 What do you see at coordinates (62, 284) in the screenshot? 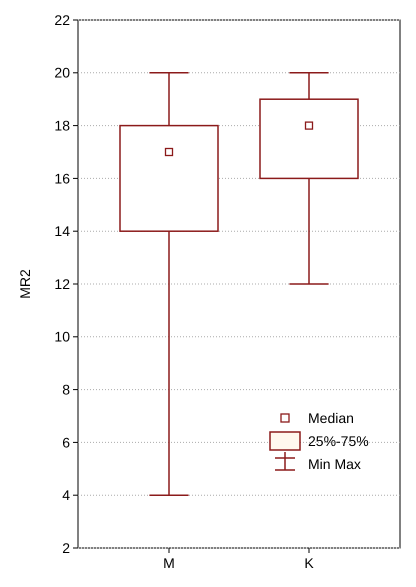
I see `y-tick-label: 12` at bounding box center [62, 284].